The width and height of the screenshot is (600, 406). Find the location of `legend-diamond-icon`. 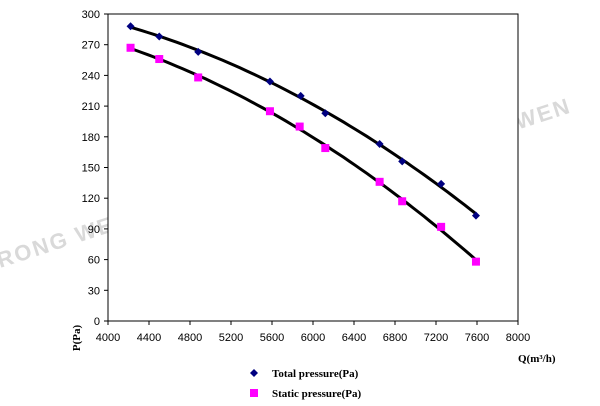

legend-diamond-icon is located at coordinates (254, 373).